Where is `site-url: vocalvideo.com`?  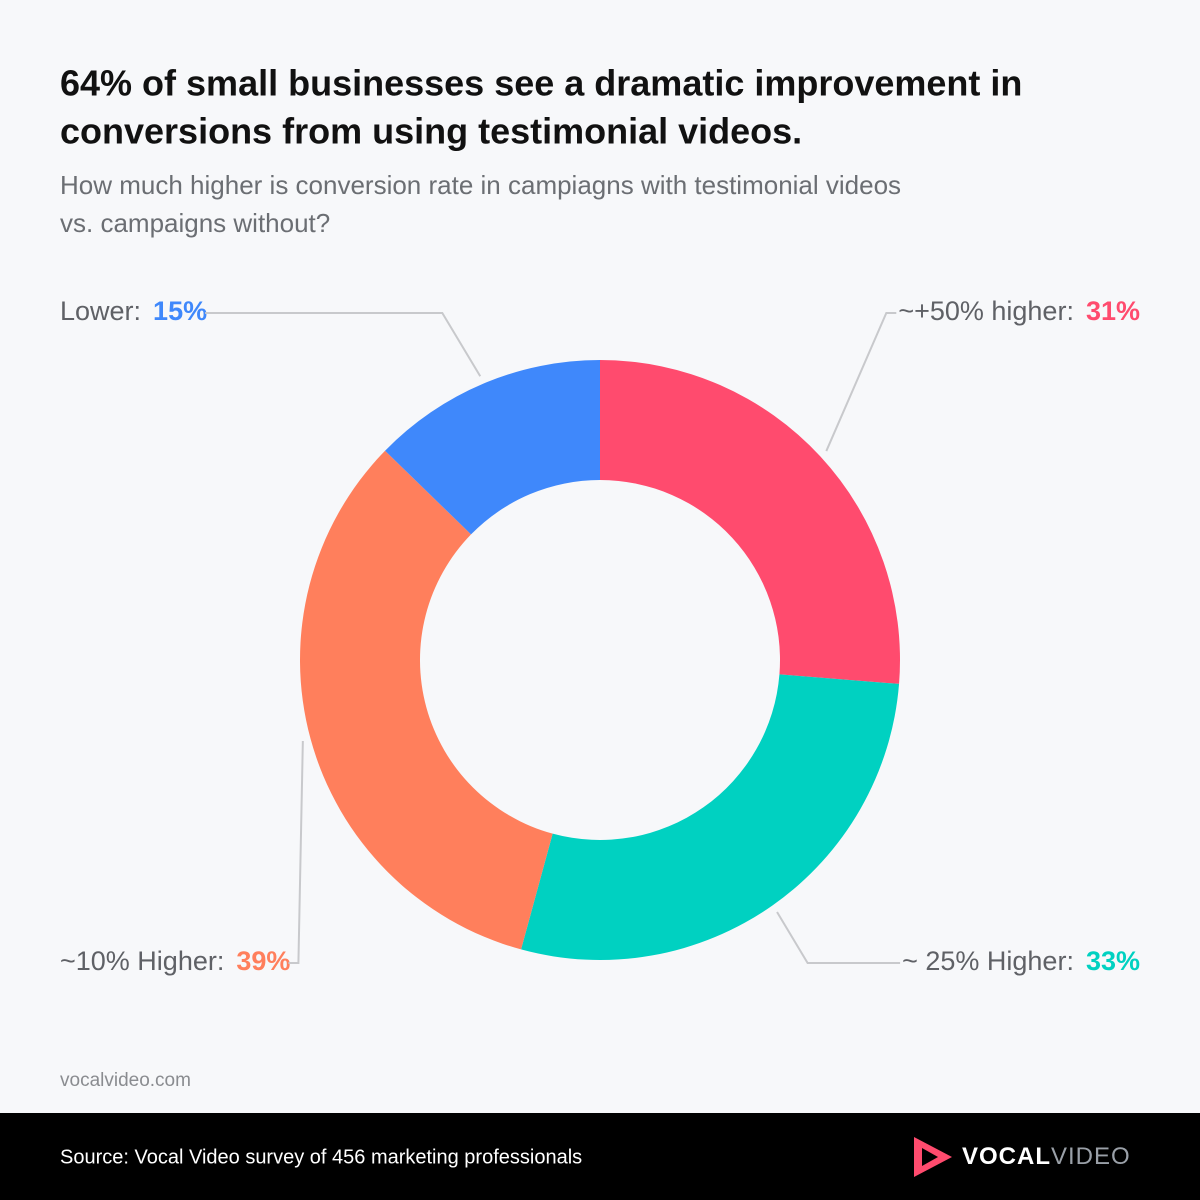 site-url: vocalvideo.com is located at coordinates (125, 1080).